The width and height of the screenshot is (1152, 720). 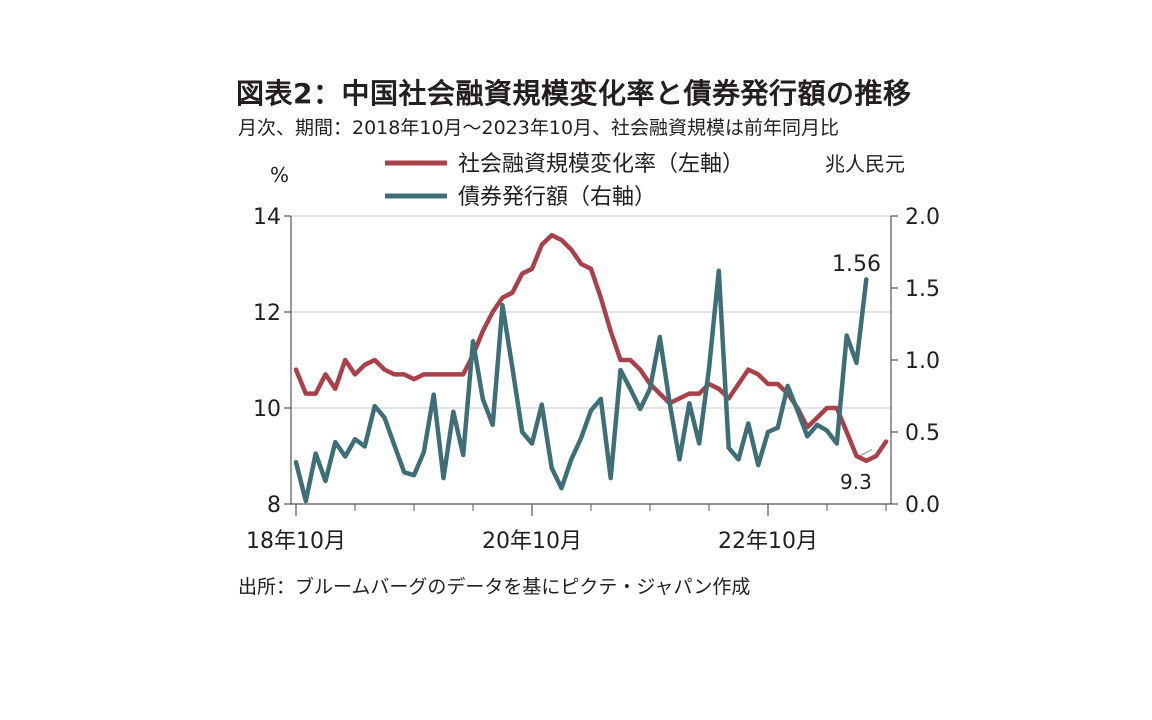 What do you see at coordinates (279, 175) in the screenshot?
I see `left-axis-unit: %` at bounding box center [279, 175].